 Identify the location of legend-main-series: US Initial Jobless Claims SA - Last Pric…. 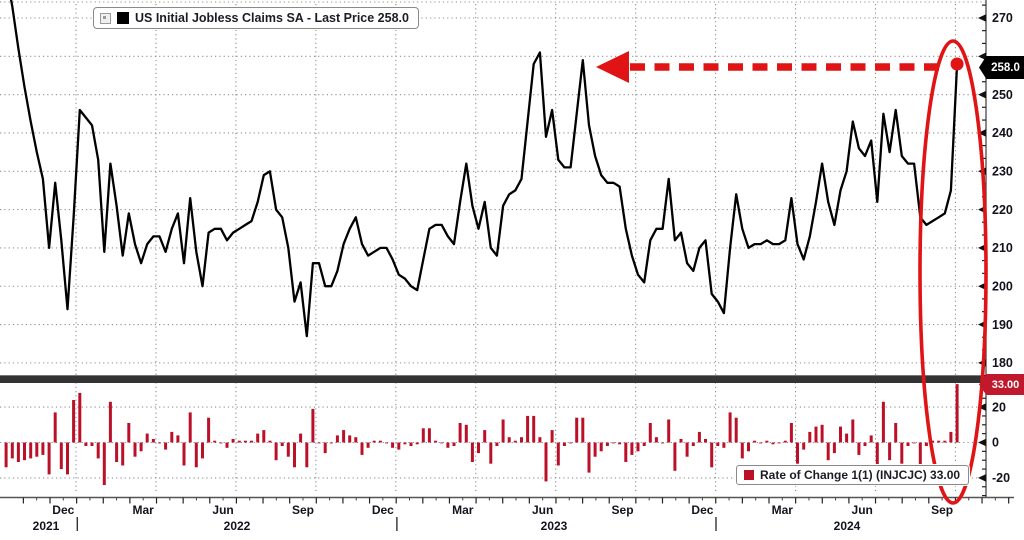
(256, 18).